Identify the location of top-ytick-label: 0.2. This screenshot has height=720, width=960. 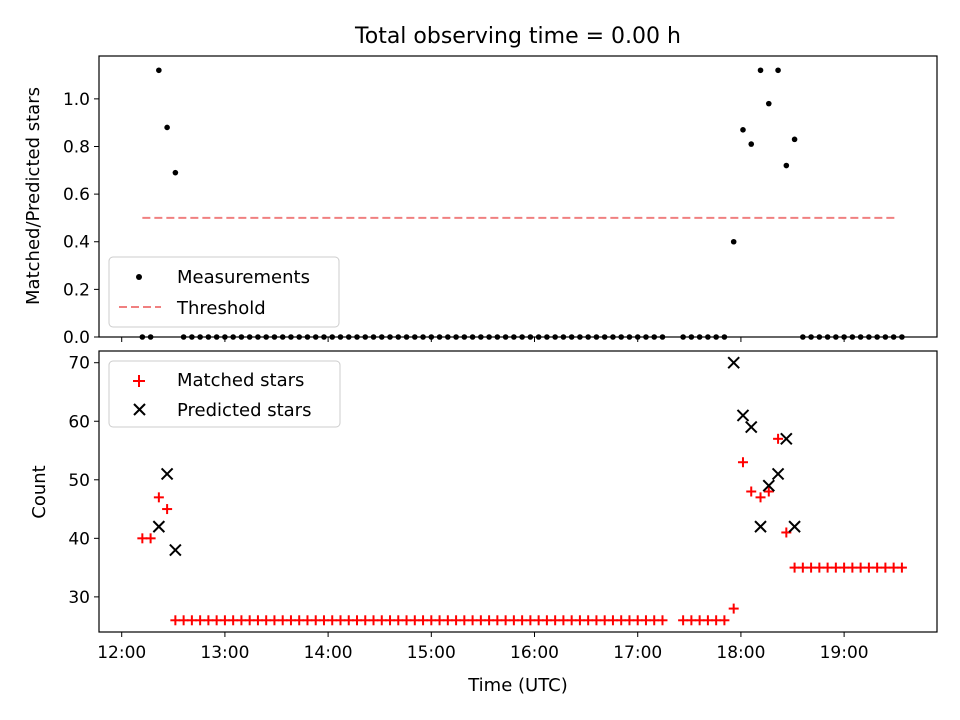
(76, 290).